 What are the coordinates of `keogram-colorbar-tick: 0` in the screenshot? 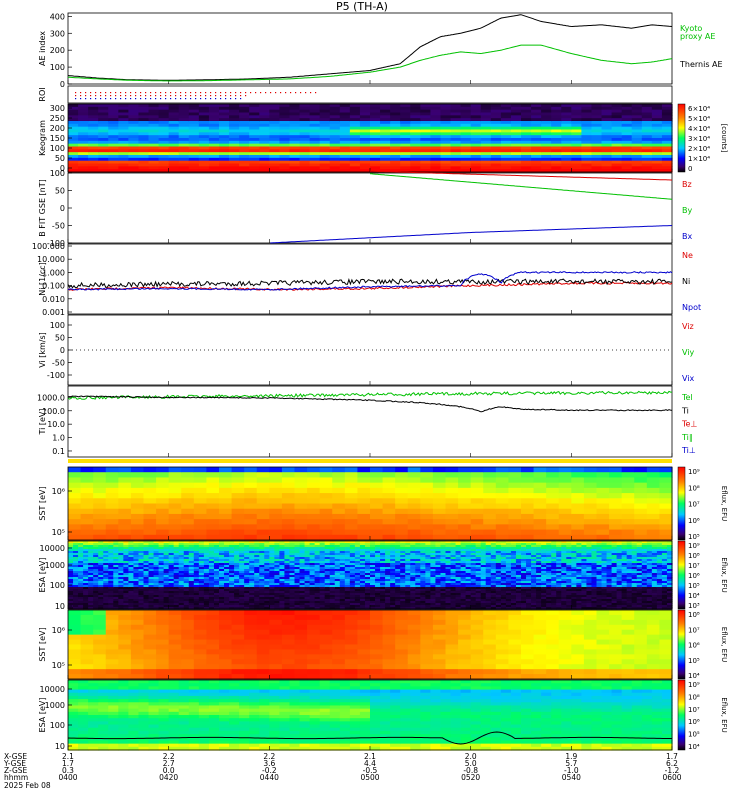 It's located at (690, 169).